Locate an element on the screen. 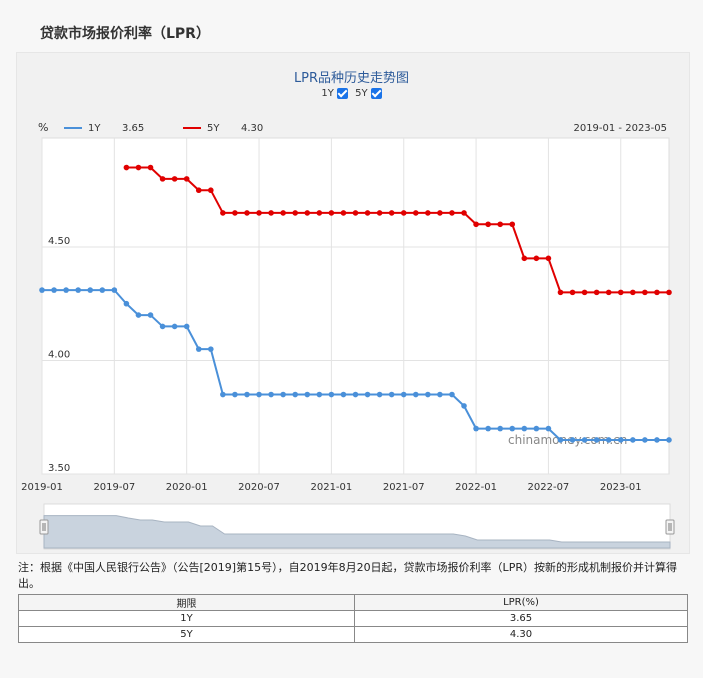 The height and width of the screenshot is (678, 703). toggle-1y-label: 1Y is located at coordinates (327, 93).